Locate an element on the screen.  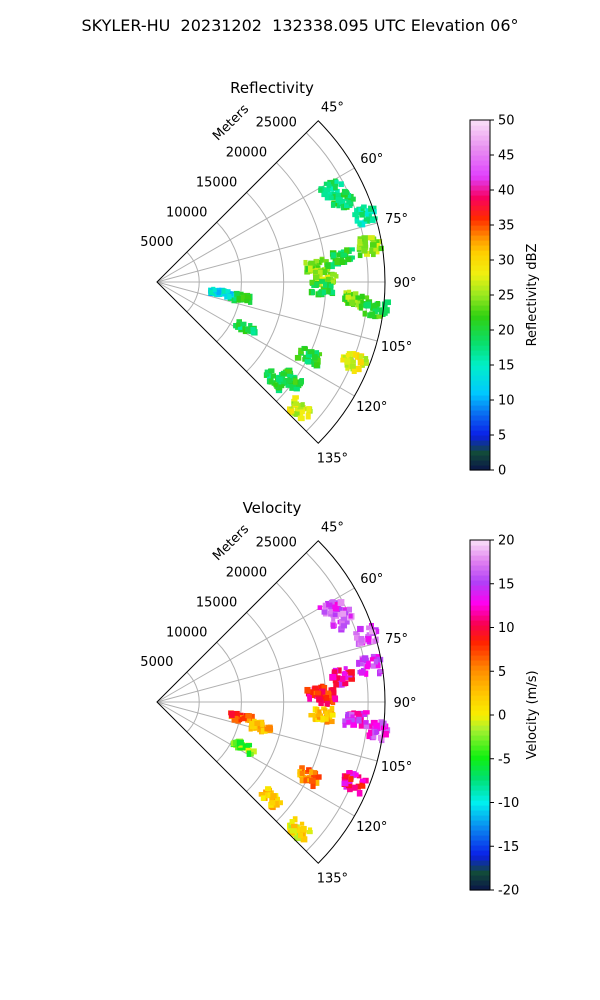
range-tick-label: 20000 is located at coordinates (246, 153).